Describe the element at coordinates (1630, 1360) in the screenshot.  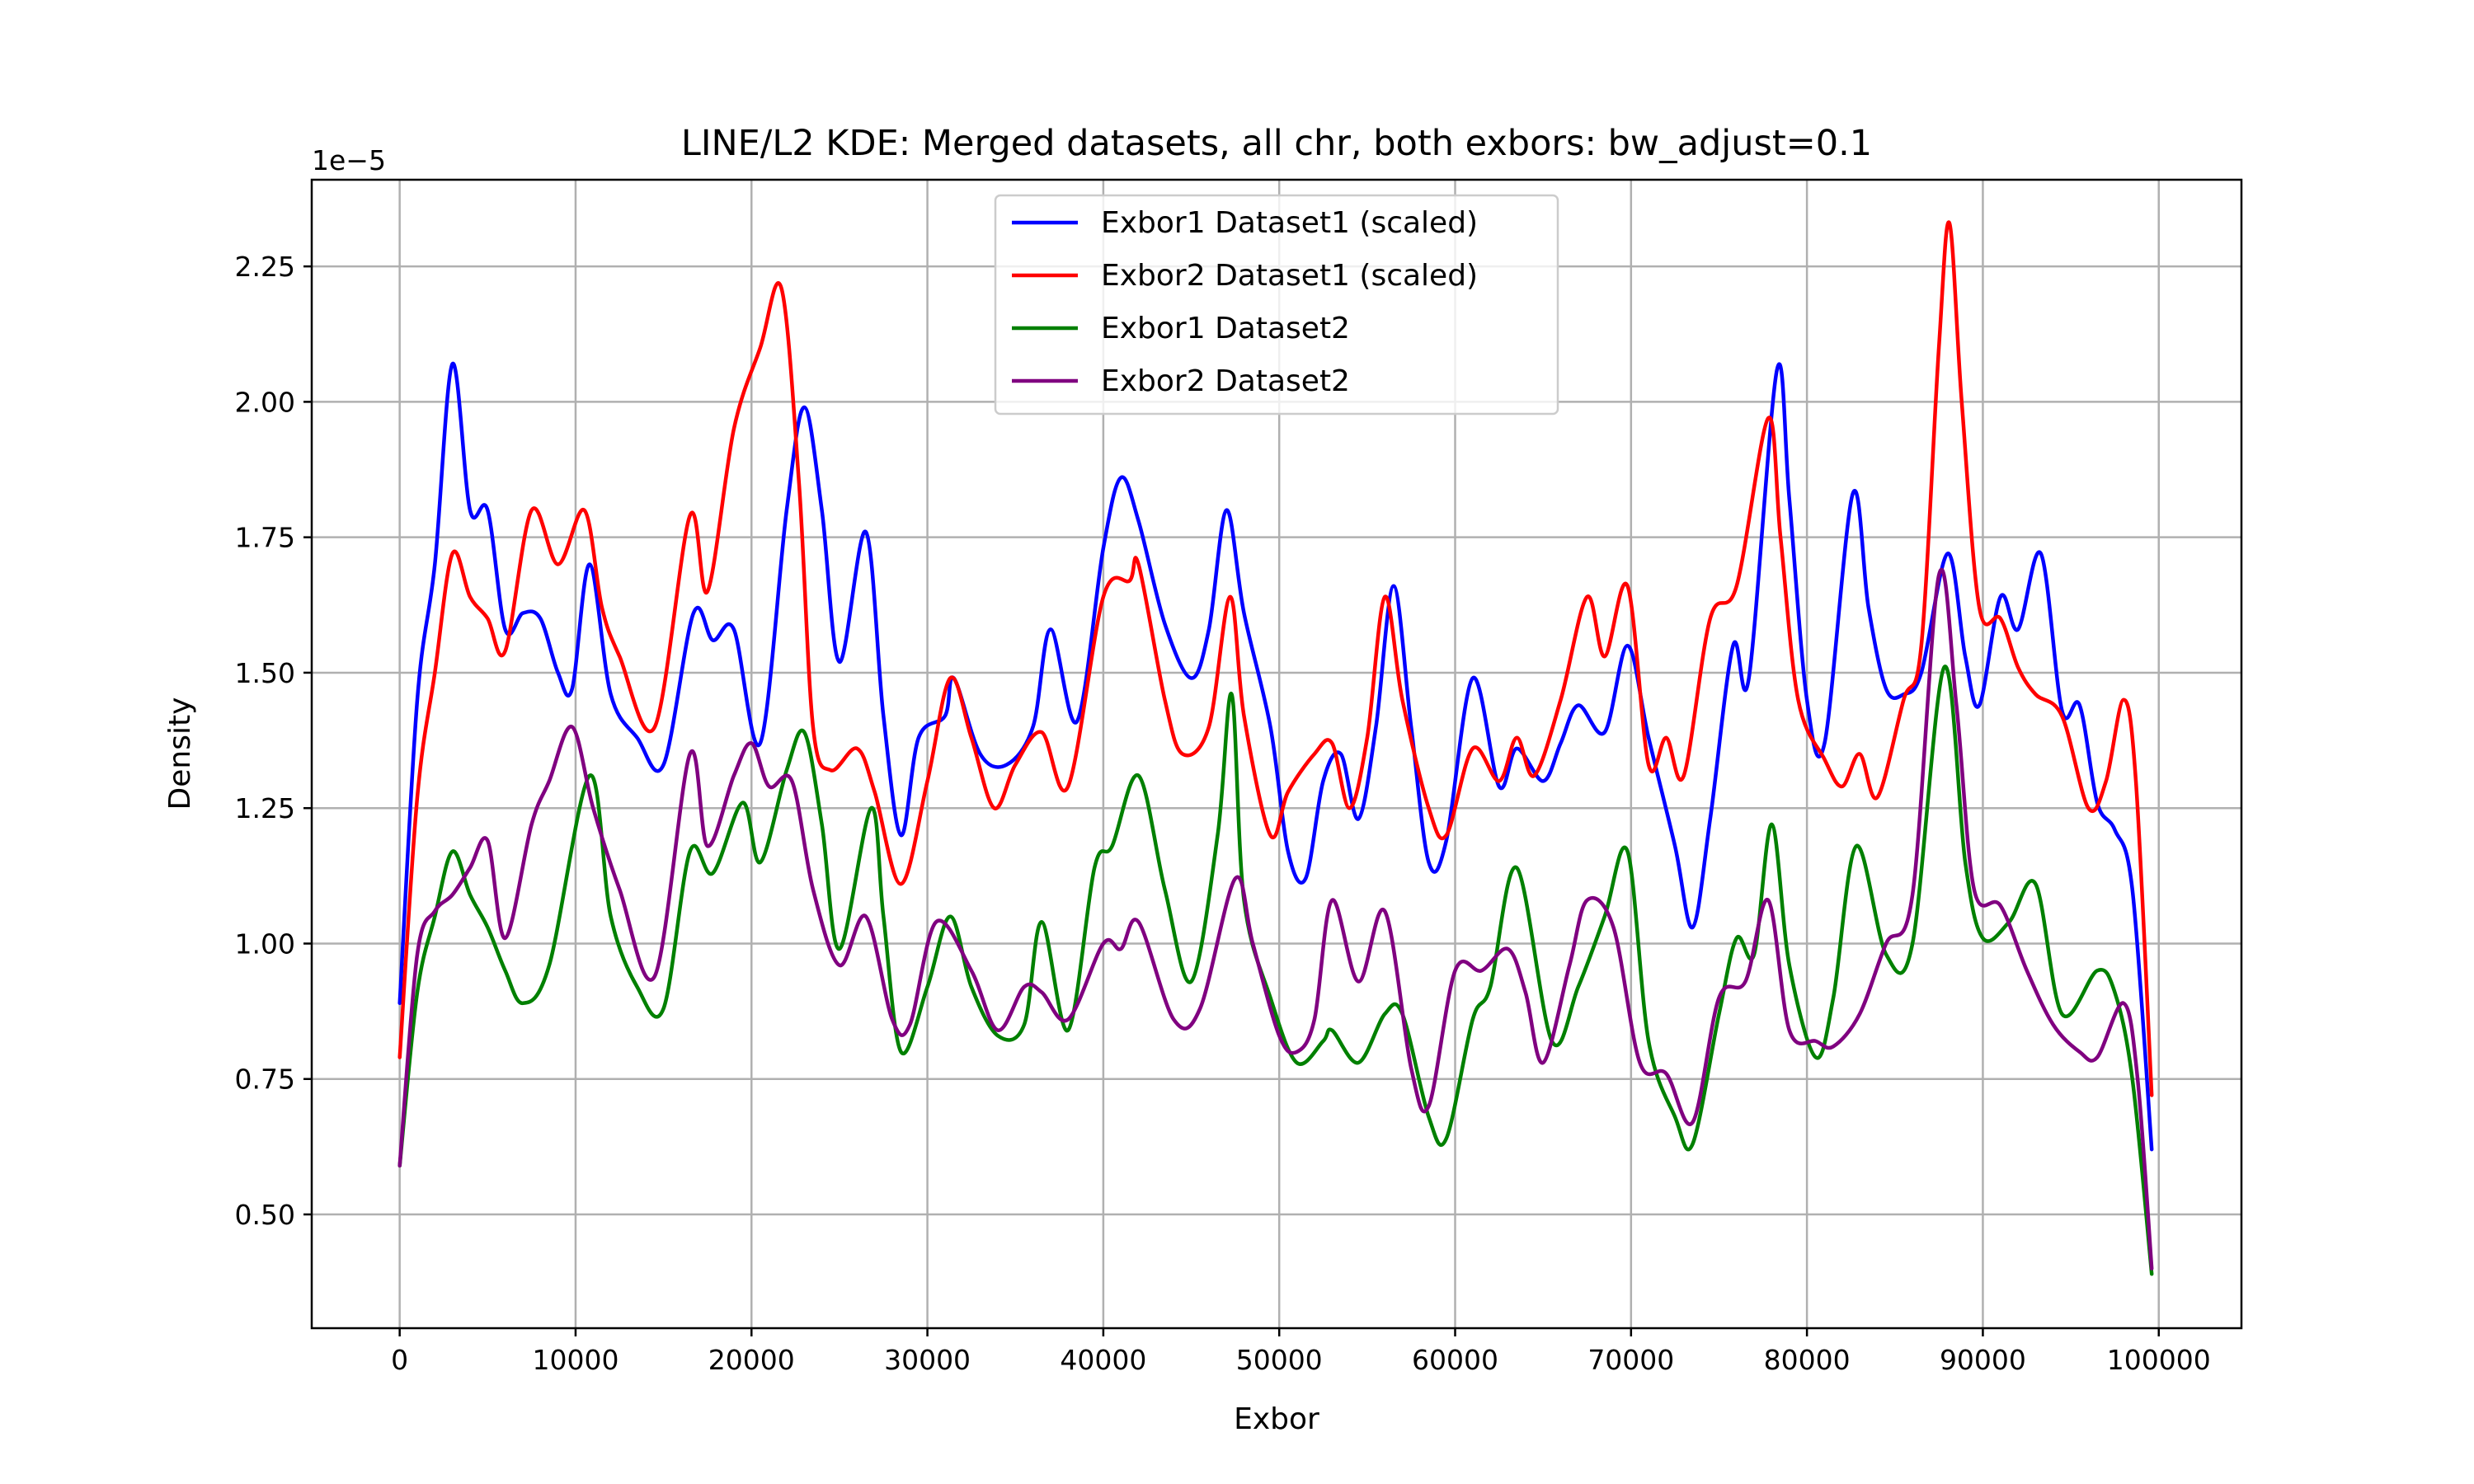
I see `x-tick-label: 70000` at that location.